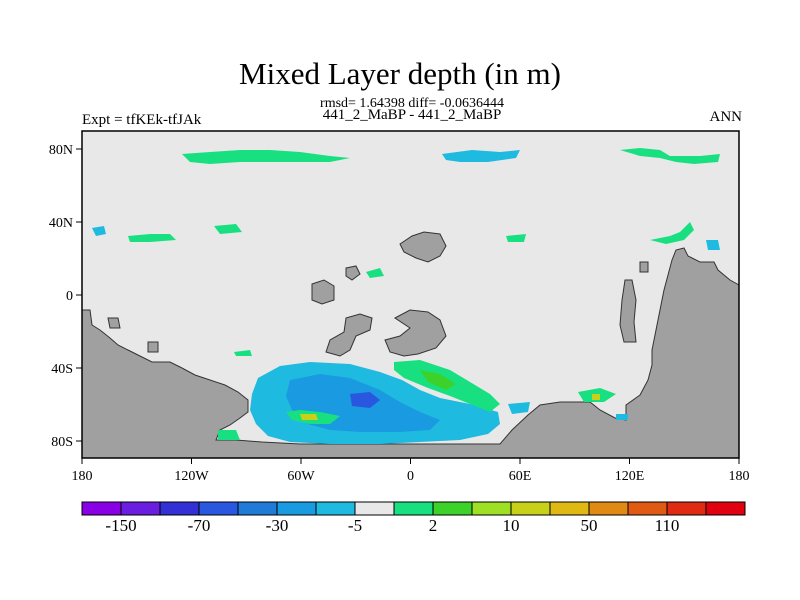 This screenshot has width=800, height=600. Describe the element at coordinates (412, 115) in the screenshot. I see `subtitle: 441_2_MaBP - 441_2_MaBP` at that location.